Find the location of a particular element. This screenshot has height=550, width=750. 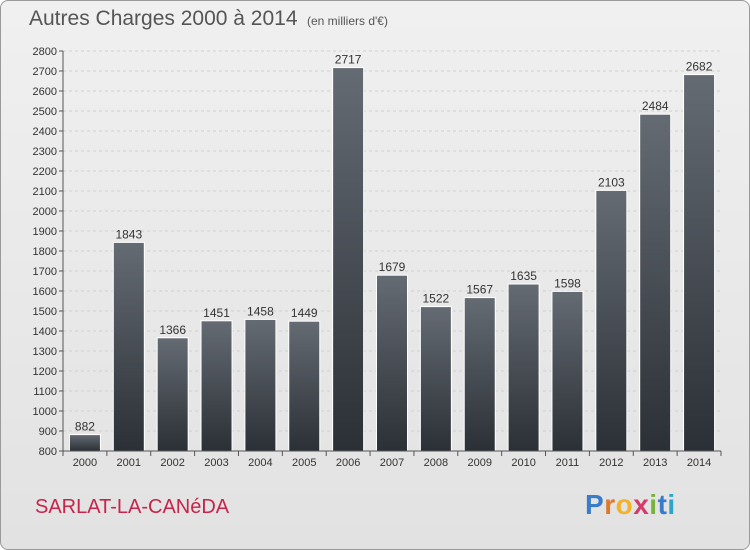

bar-value-label: 2717 is located at coordinates (348, 60).